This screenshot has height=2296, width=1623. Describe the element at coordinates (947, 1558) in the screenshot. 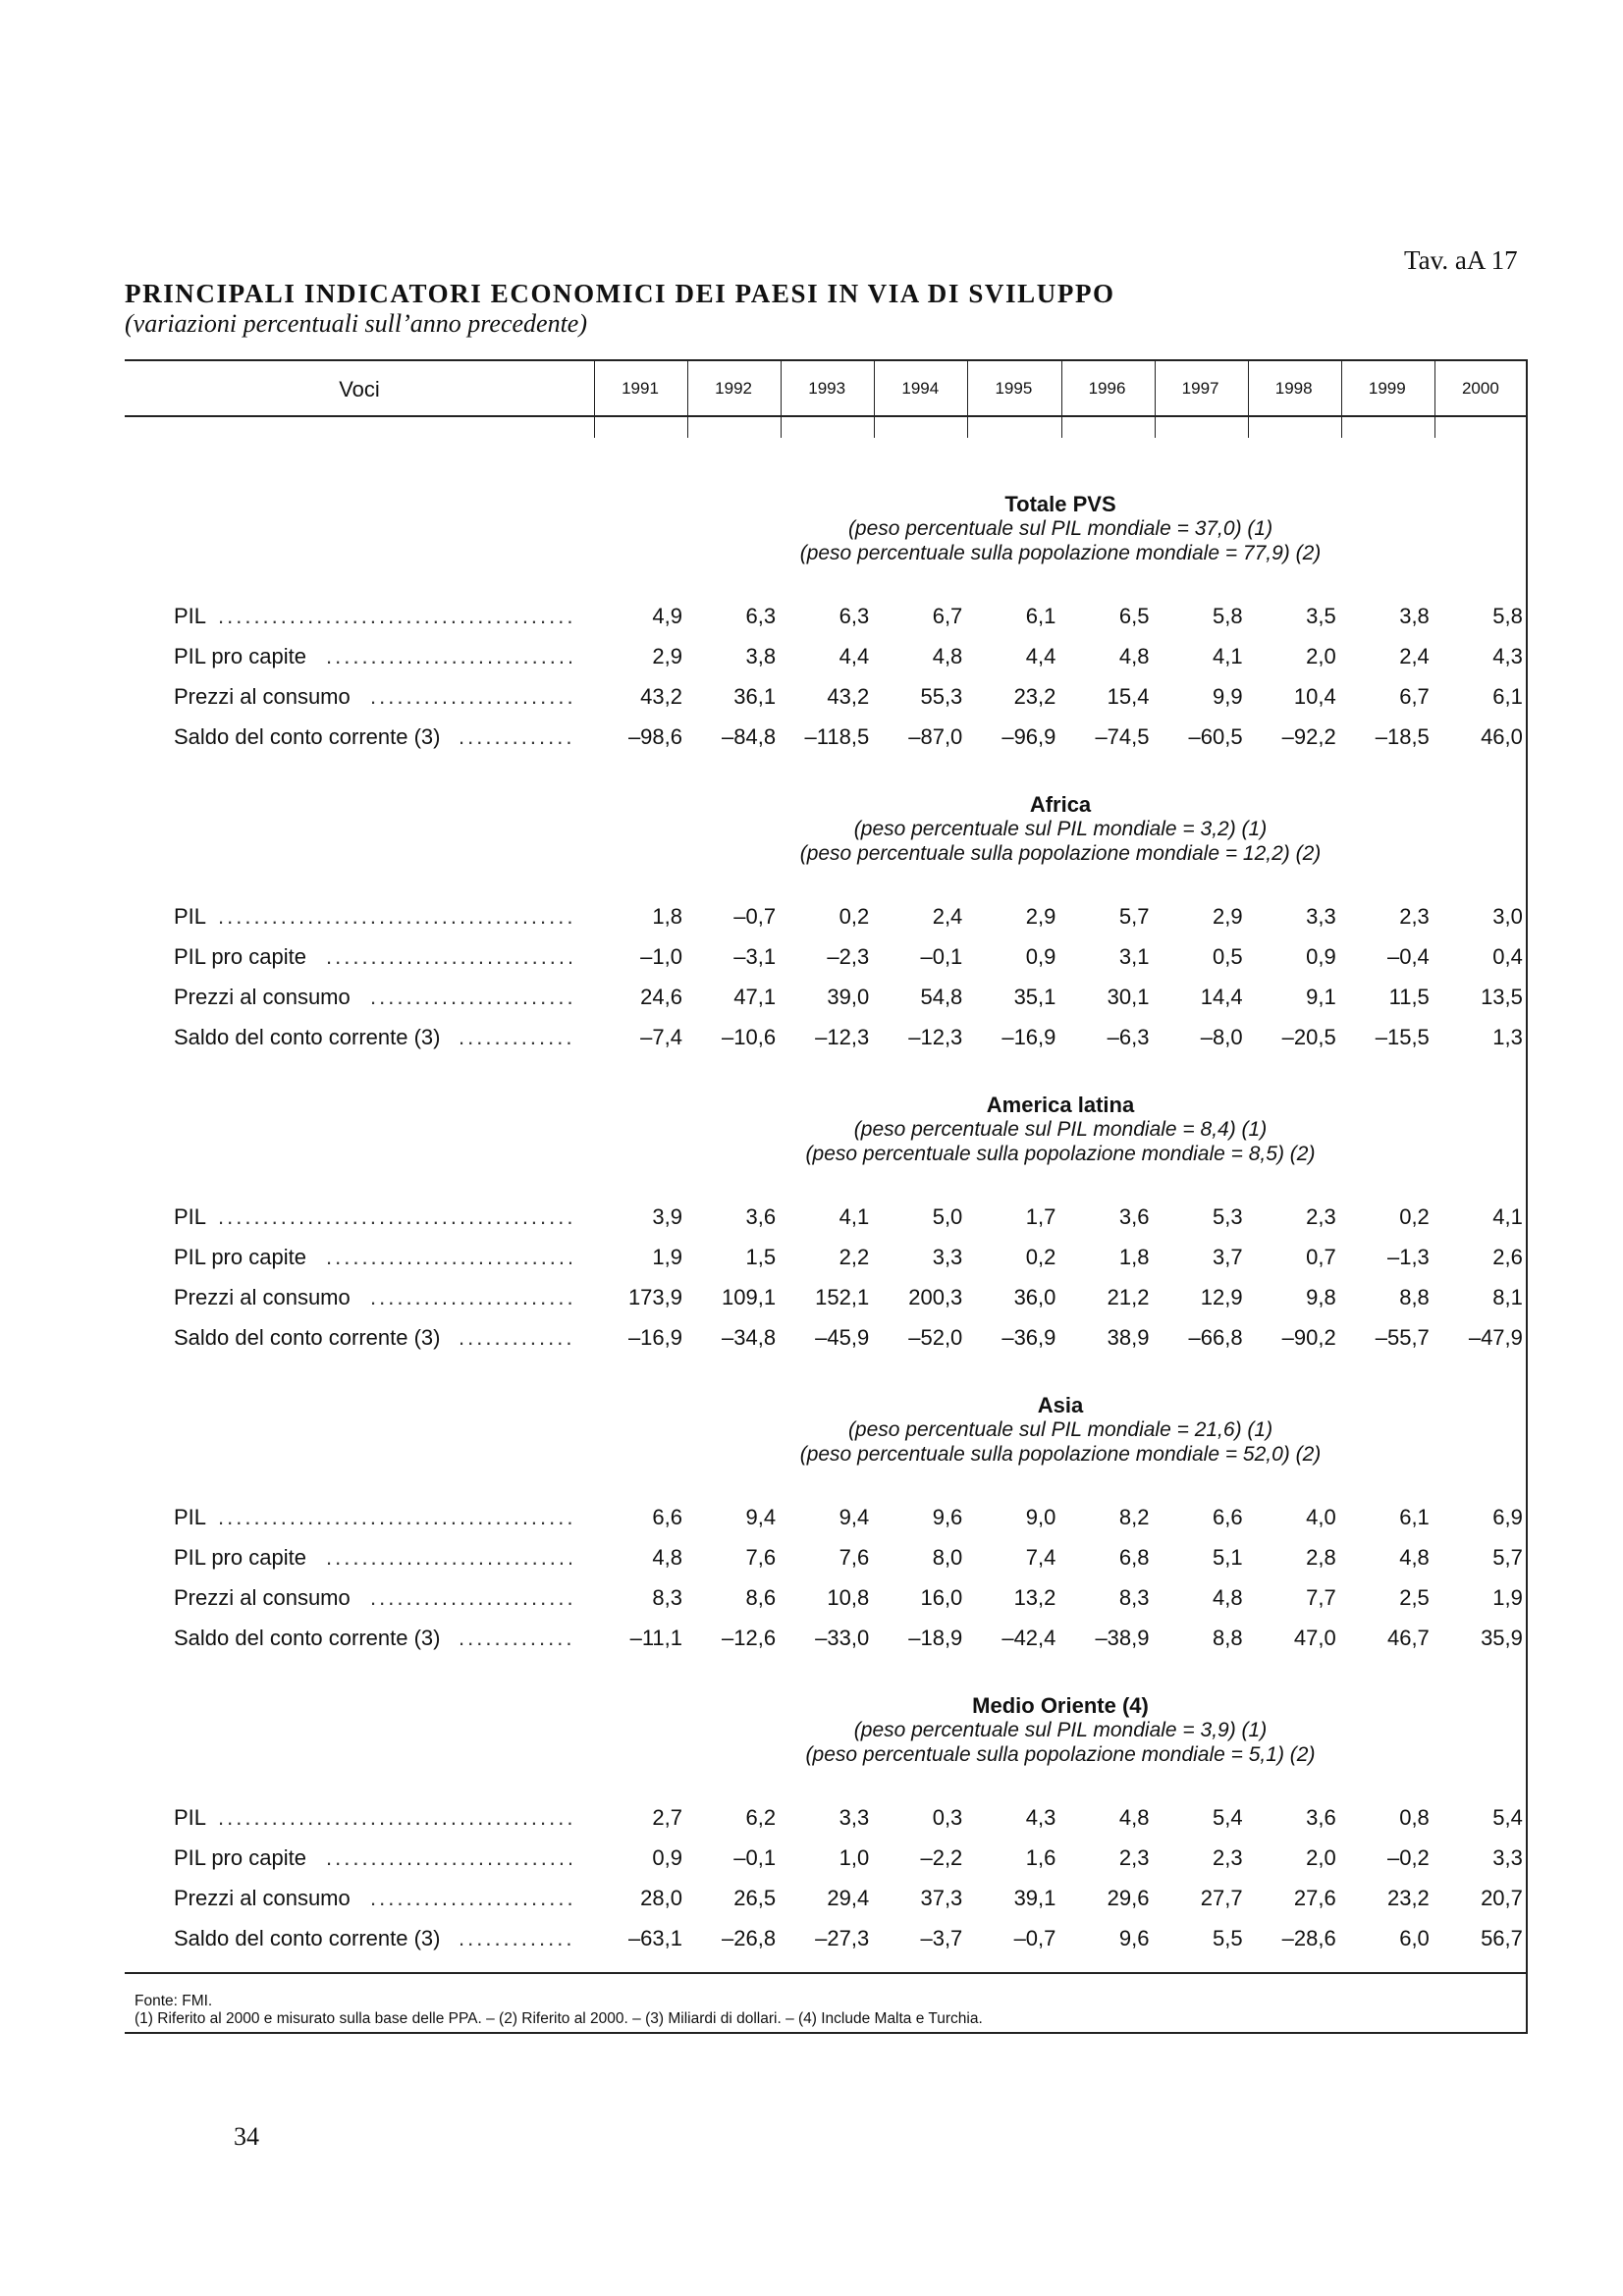

I see `table-cell: 8,0` at that location.